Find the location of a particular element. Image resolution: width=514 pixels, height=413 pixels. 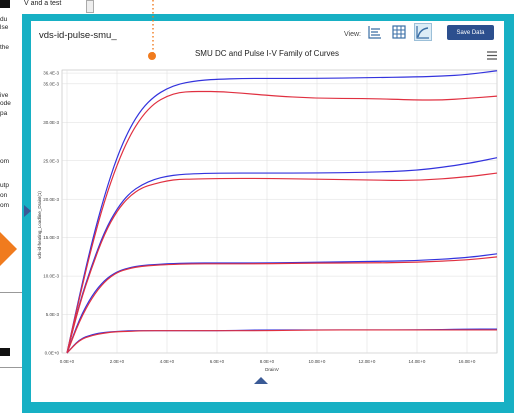

y-tick-label: 36.4E-3 is located at coordinates (51, 73).